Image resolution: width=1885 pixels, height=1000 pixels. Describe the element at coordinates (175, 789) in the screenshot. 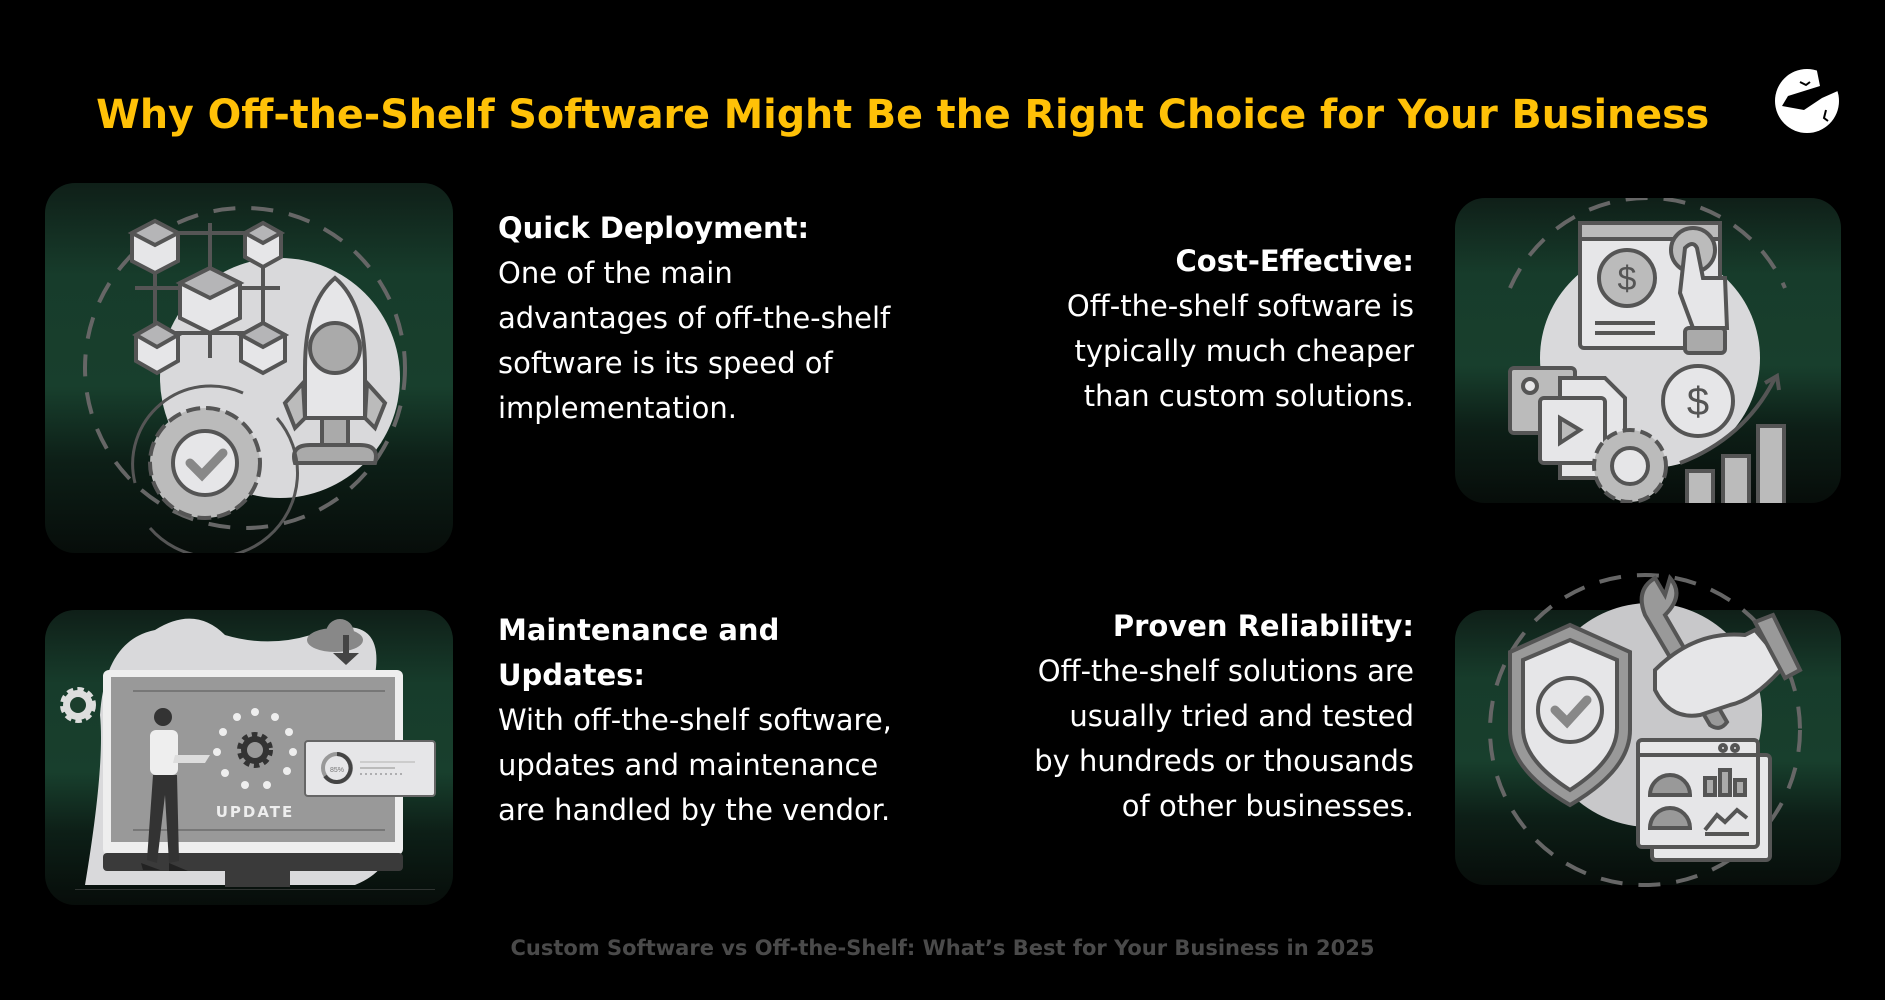

I see `person-with-laptop-icon` at that location.